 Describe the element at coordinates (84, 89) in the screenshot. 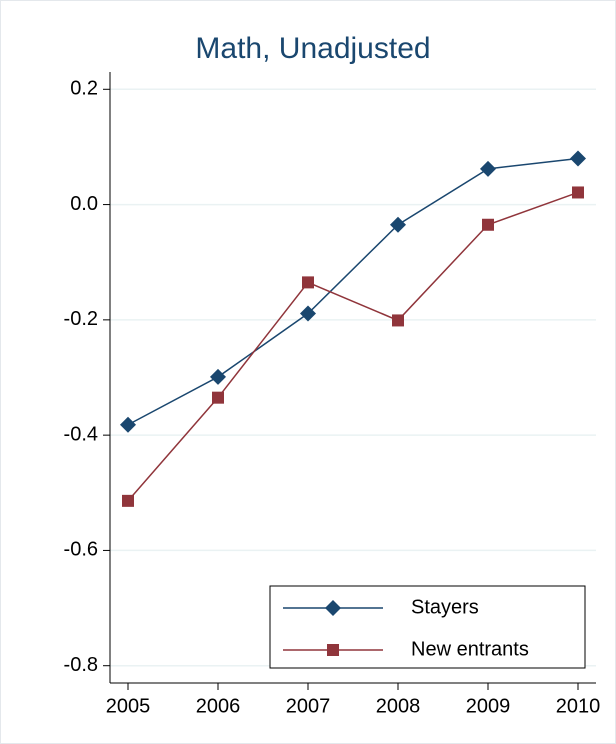

I see `y-tick-label: 0.2` at that location.